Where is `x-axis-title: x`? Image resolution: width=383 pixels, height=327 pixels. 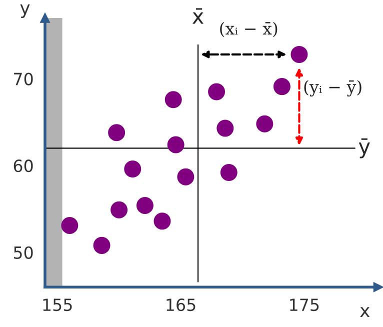 x-axis-title: x is located at coordinates (365, 312).